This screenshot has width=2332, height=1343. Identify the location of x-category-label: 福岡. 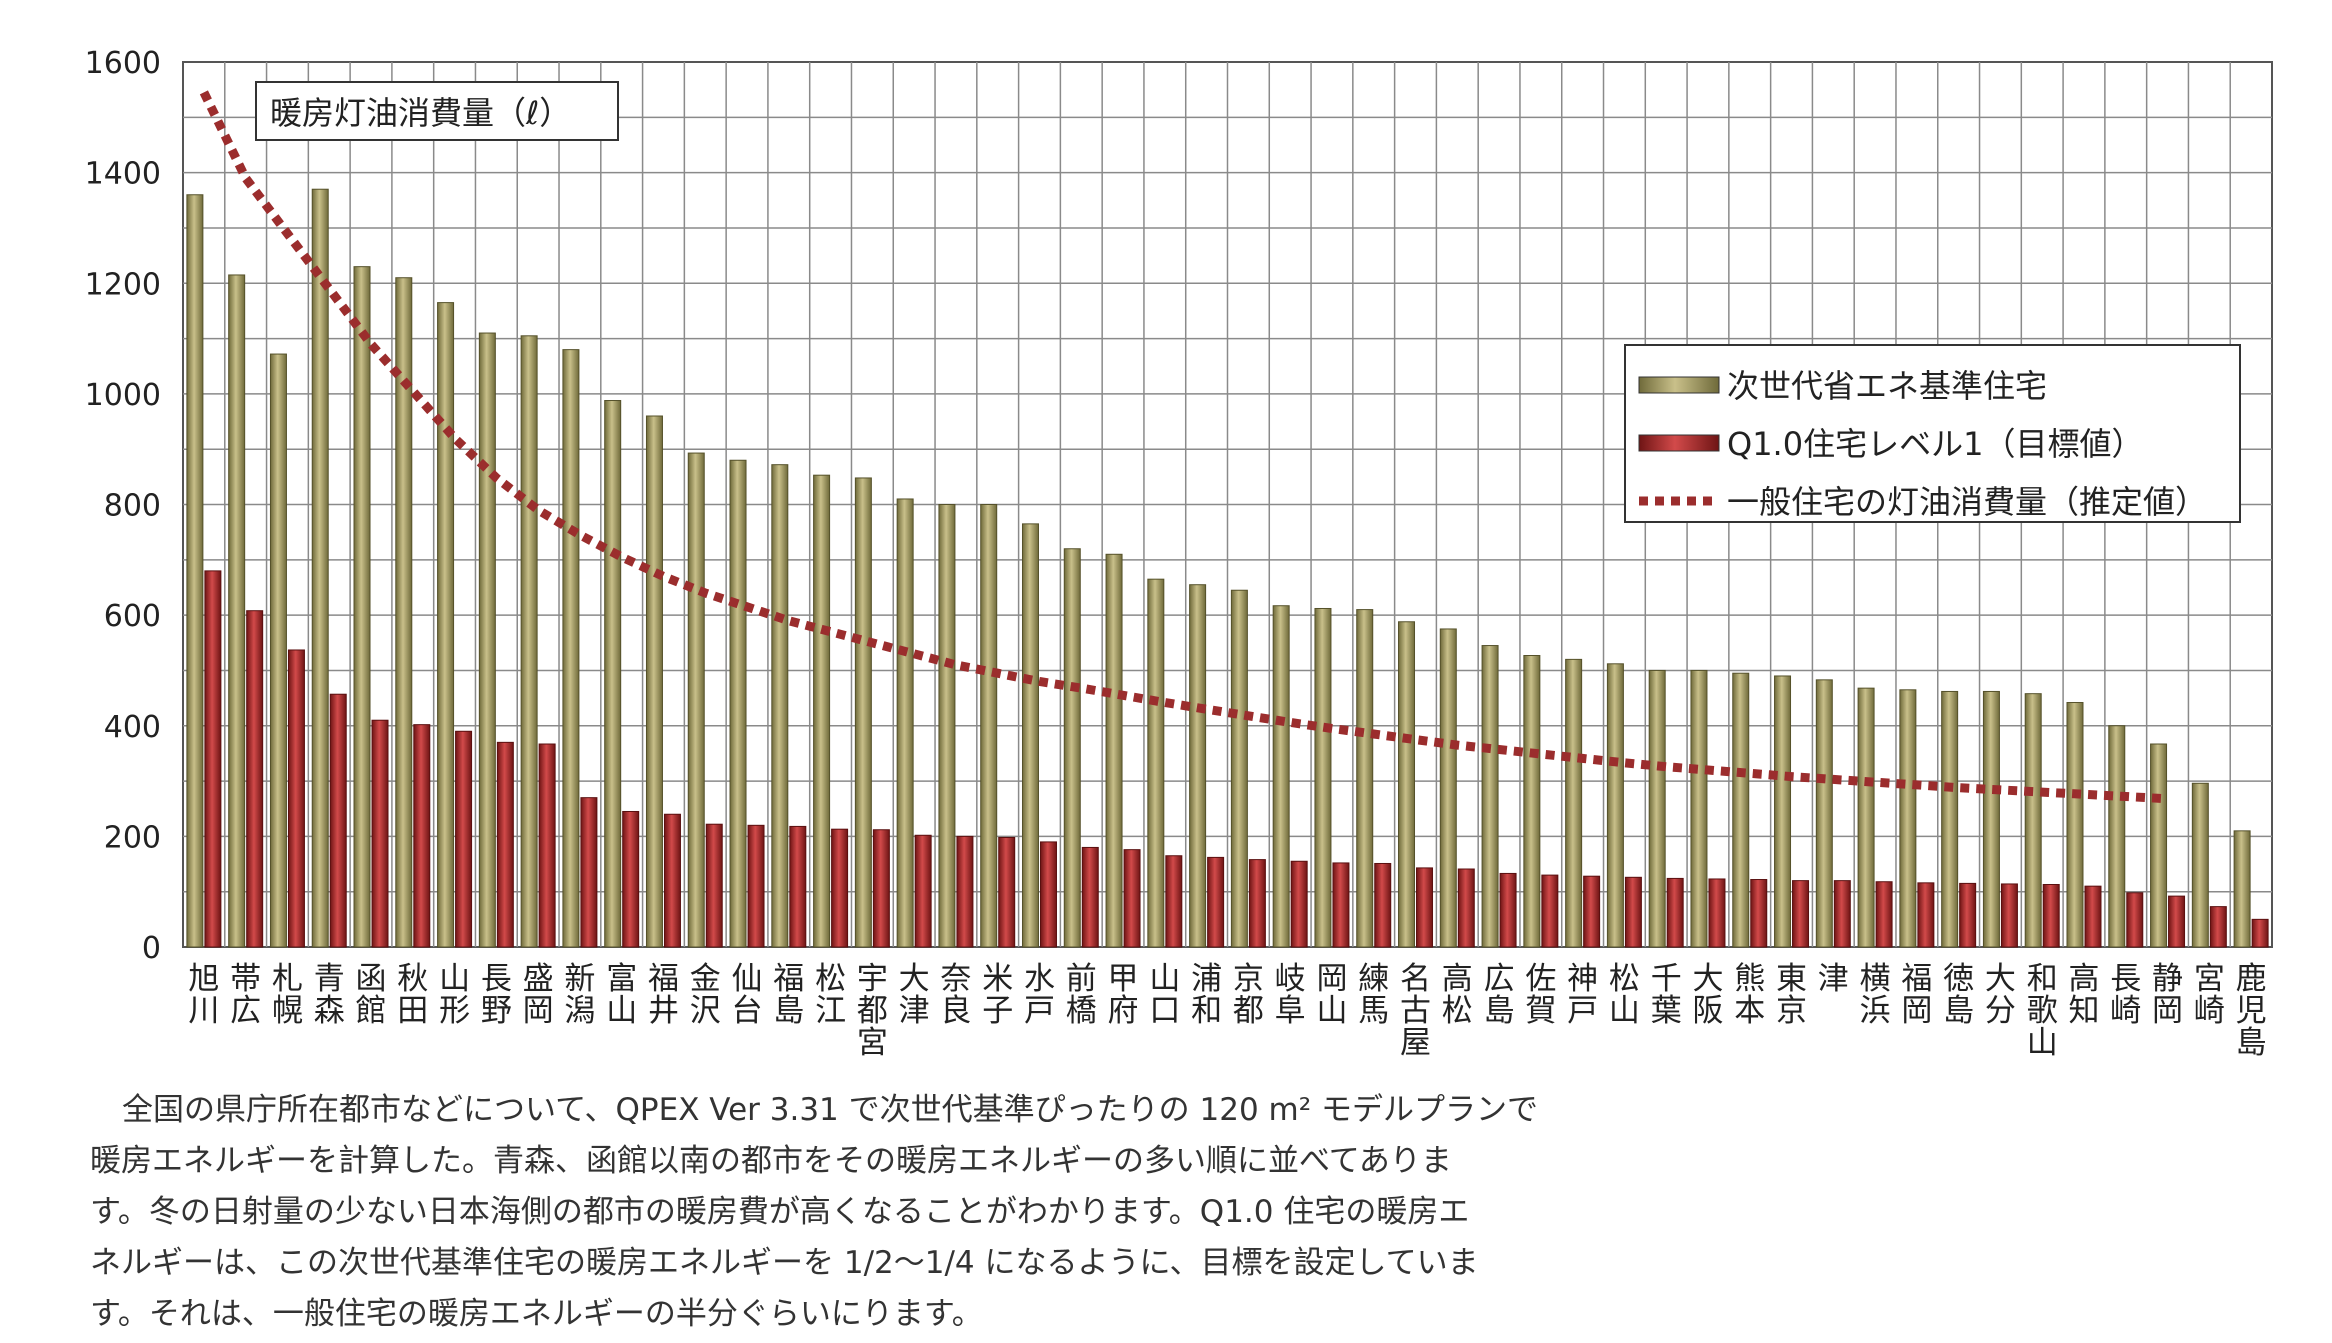
(1916, 995).